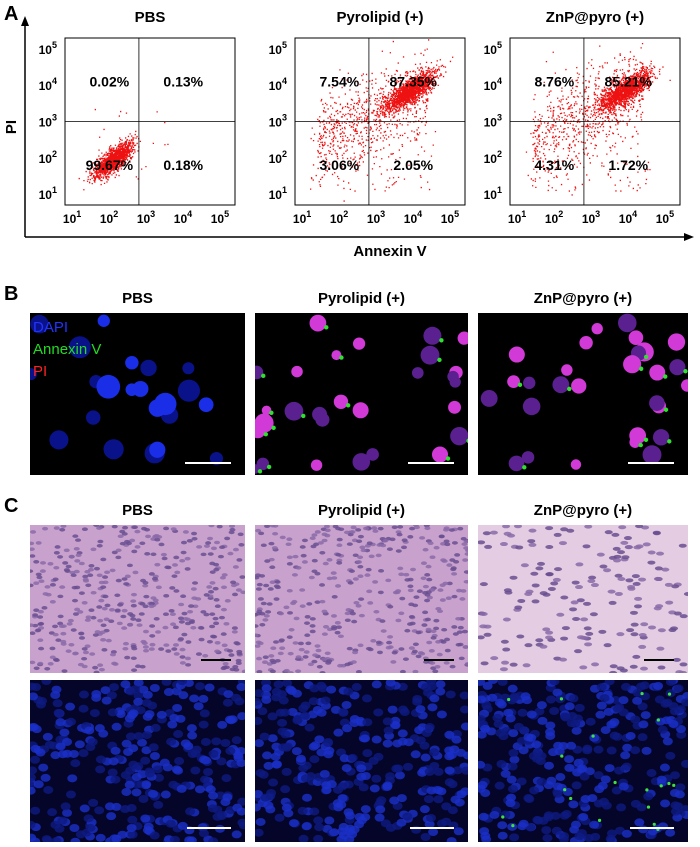  Describe the element at coordinates (54, 45) in the screenshot. I see `tick-exponent: 5` at that location.